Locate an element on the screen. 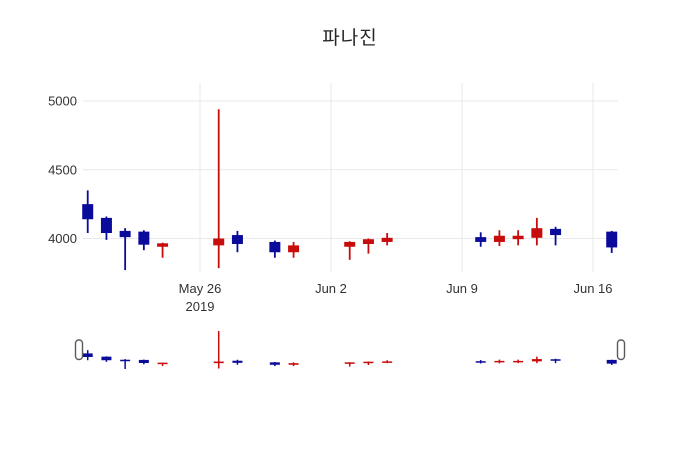 The width and height of the screenshot is (700, 450). x-tick-label: Jun 2 is located at coordinates (331, 288).